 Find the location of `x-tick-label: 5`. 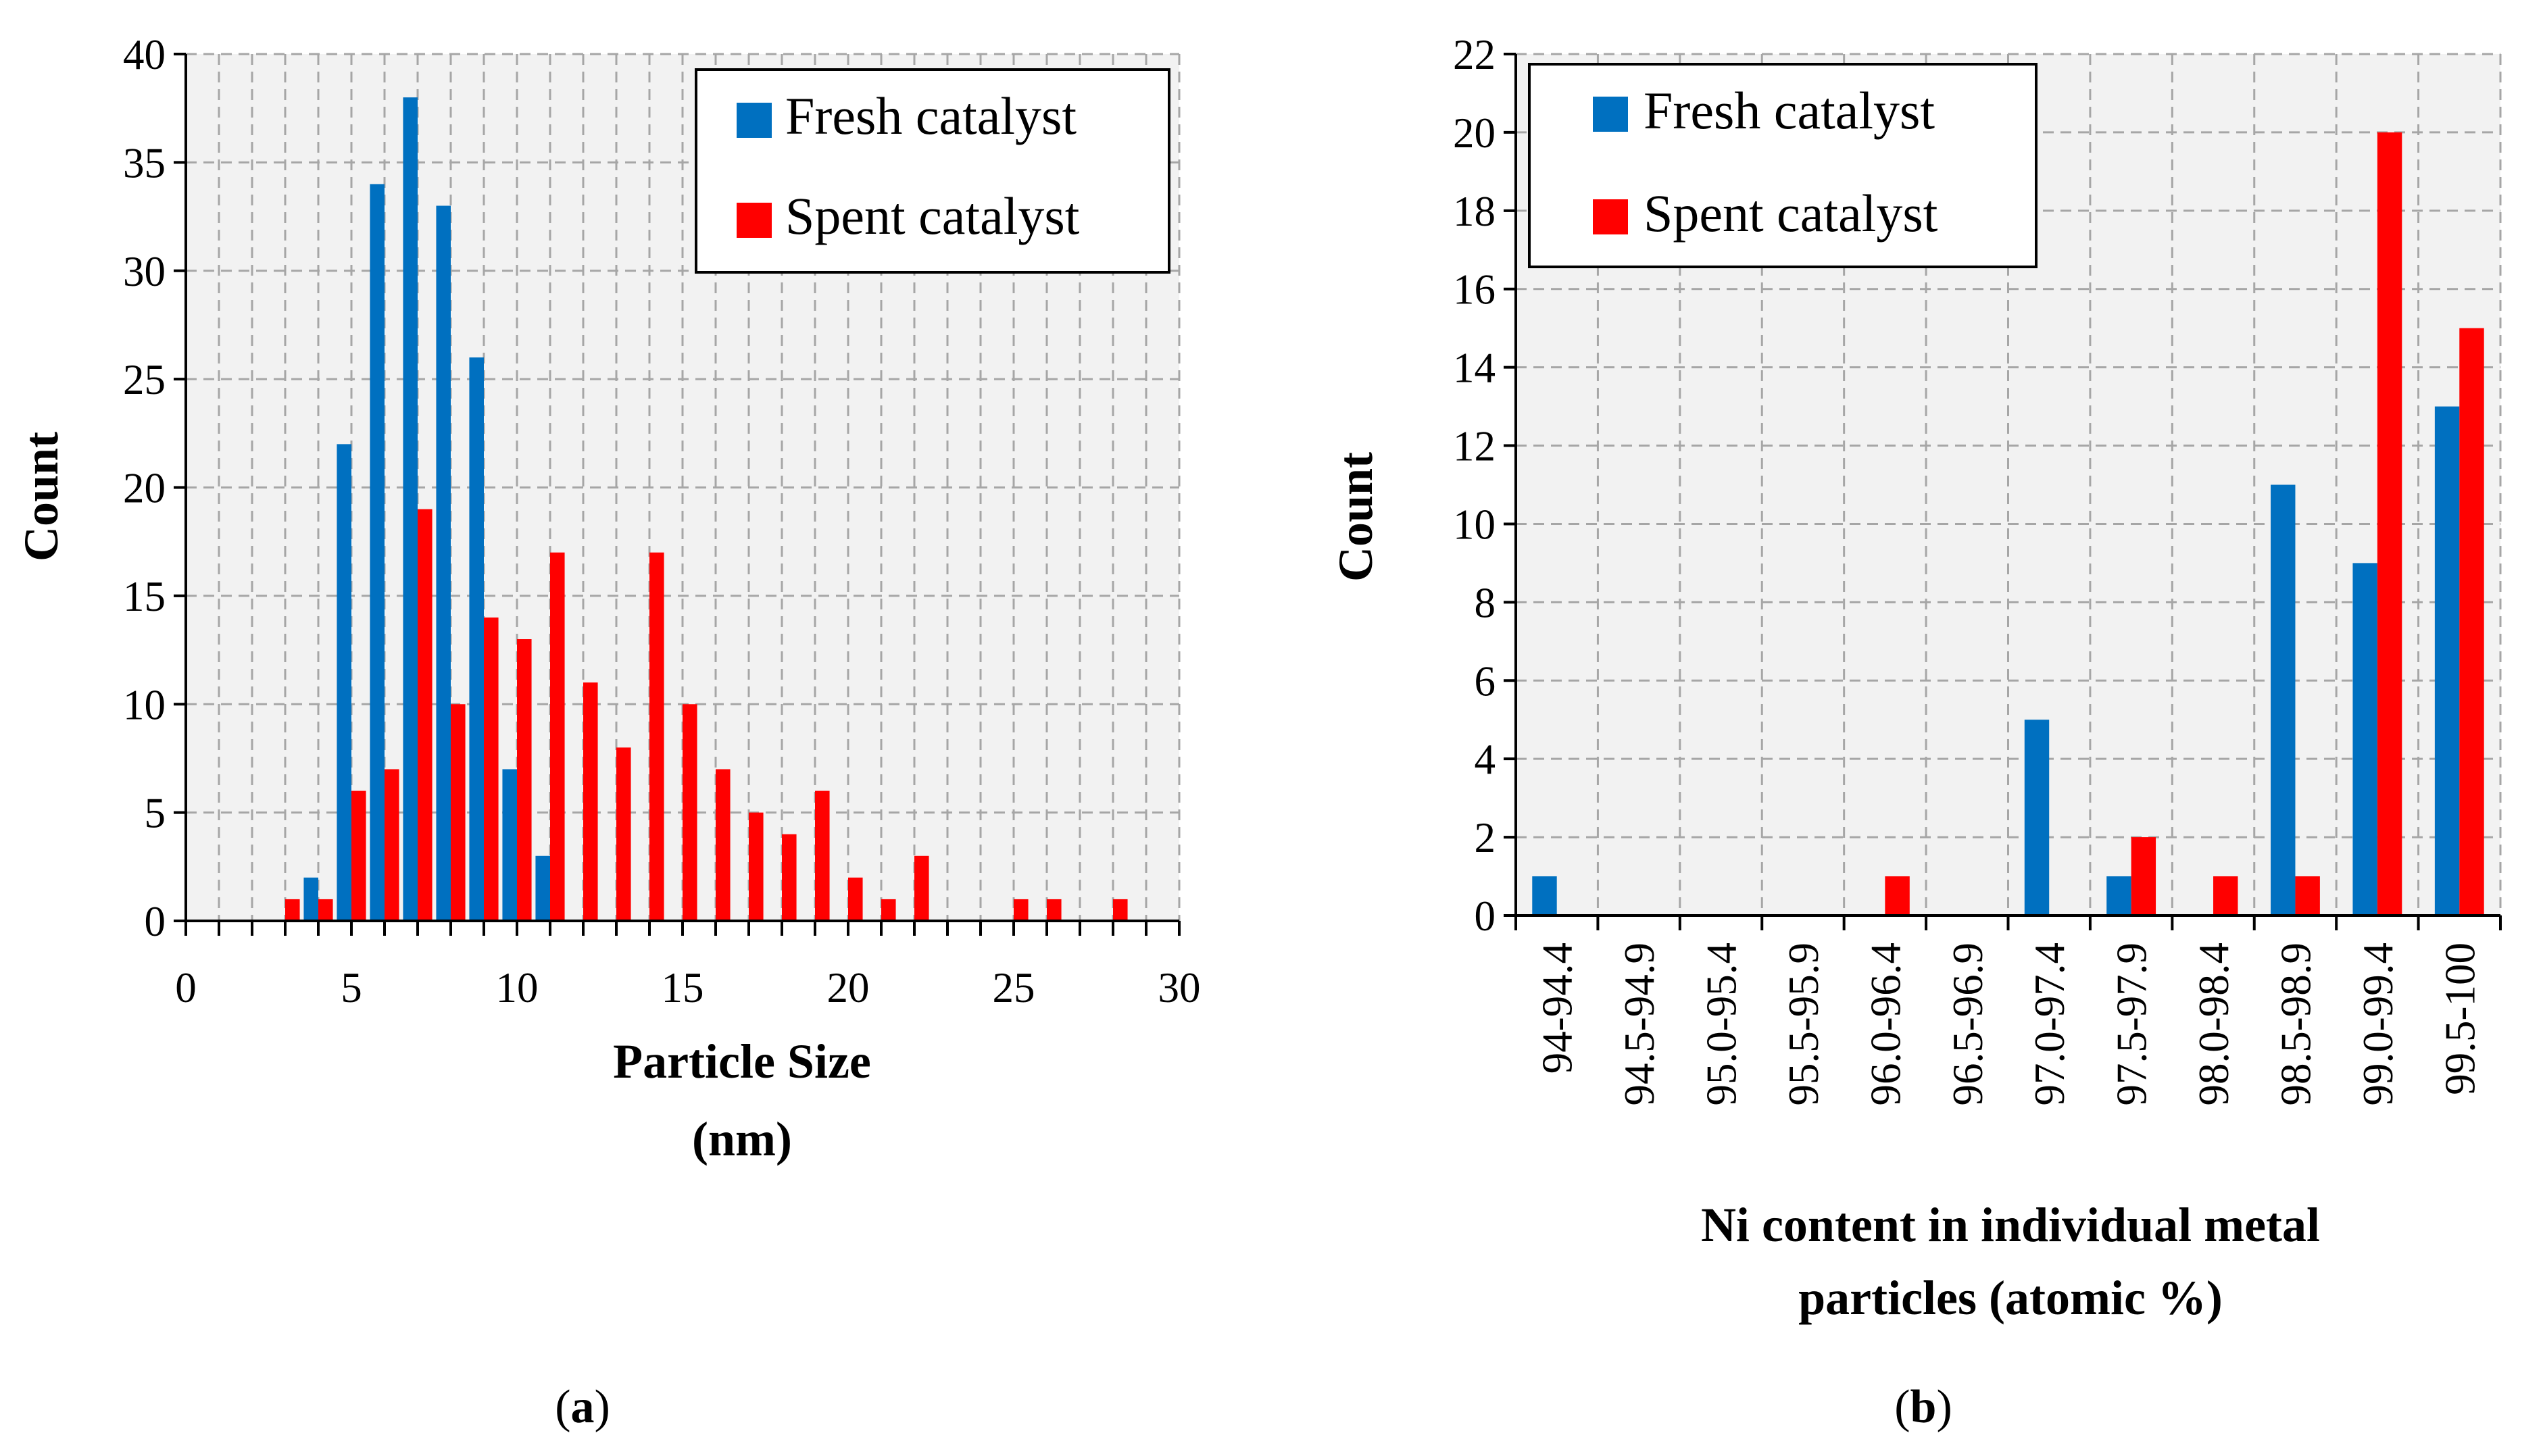

x-tick-label: 5 is located at coordinates (352, 987).